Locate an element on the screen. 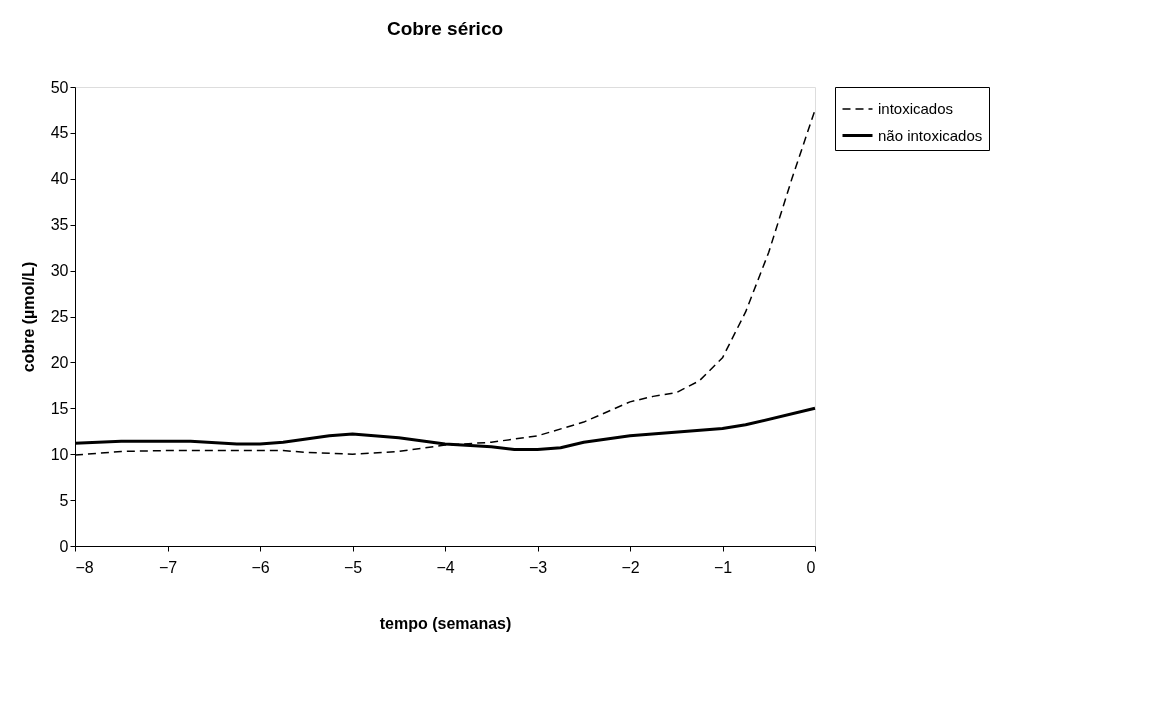 The image size is (1156, 701). y-tick-label: 10 is located at coordinates (59, 454).